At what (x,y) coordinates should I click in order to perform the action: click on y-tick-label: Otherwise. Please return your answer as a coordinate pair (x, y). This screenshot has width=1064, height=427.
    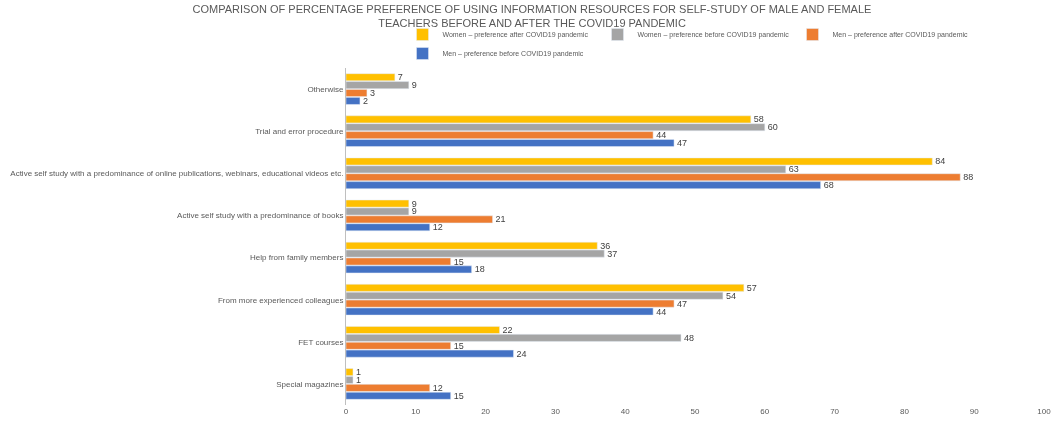
    Looking at the image, I should click on (325, 89).